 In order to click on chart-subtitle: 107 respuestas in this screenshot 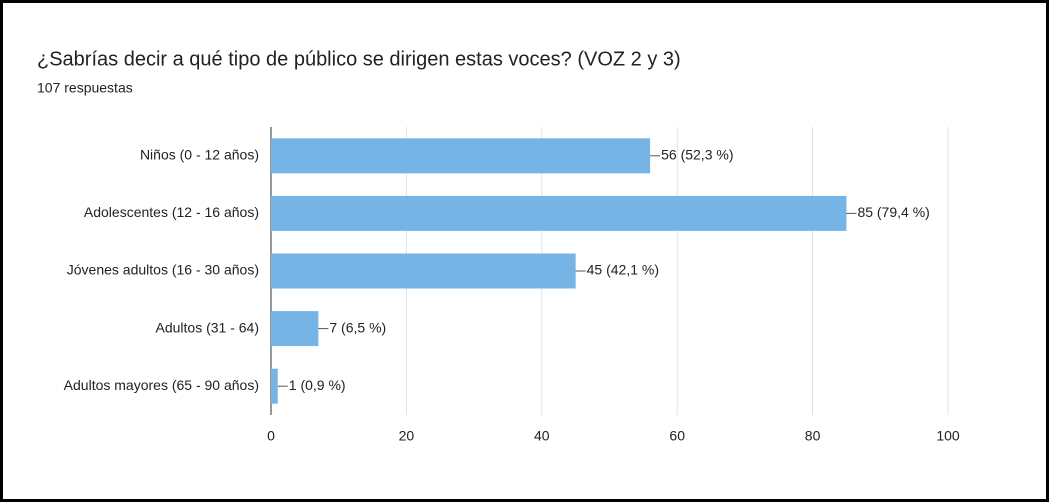, I will do `click(85, 88)`.